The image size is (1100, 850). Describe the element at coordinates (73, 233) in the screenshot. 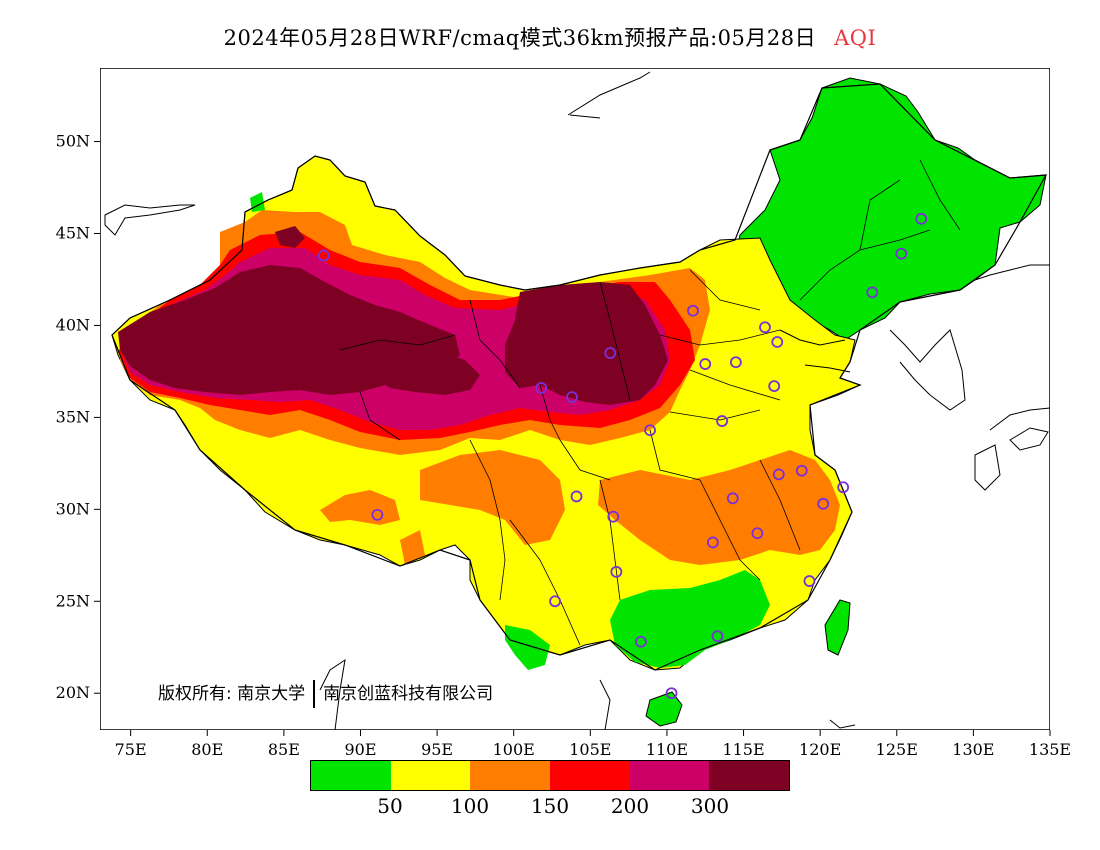

I see `lat-tick-label: 45N` at that location.